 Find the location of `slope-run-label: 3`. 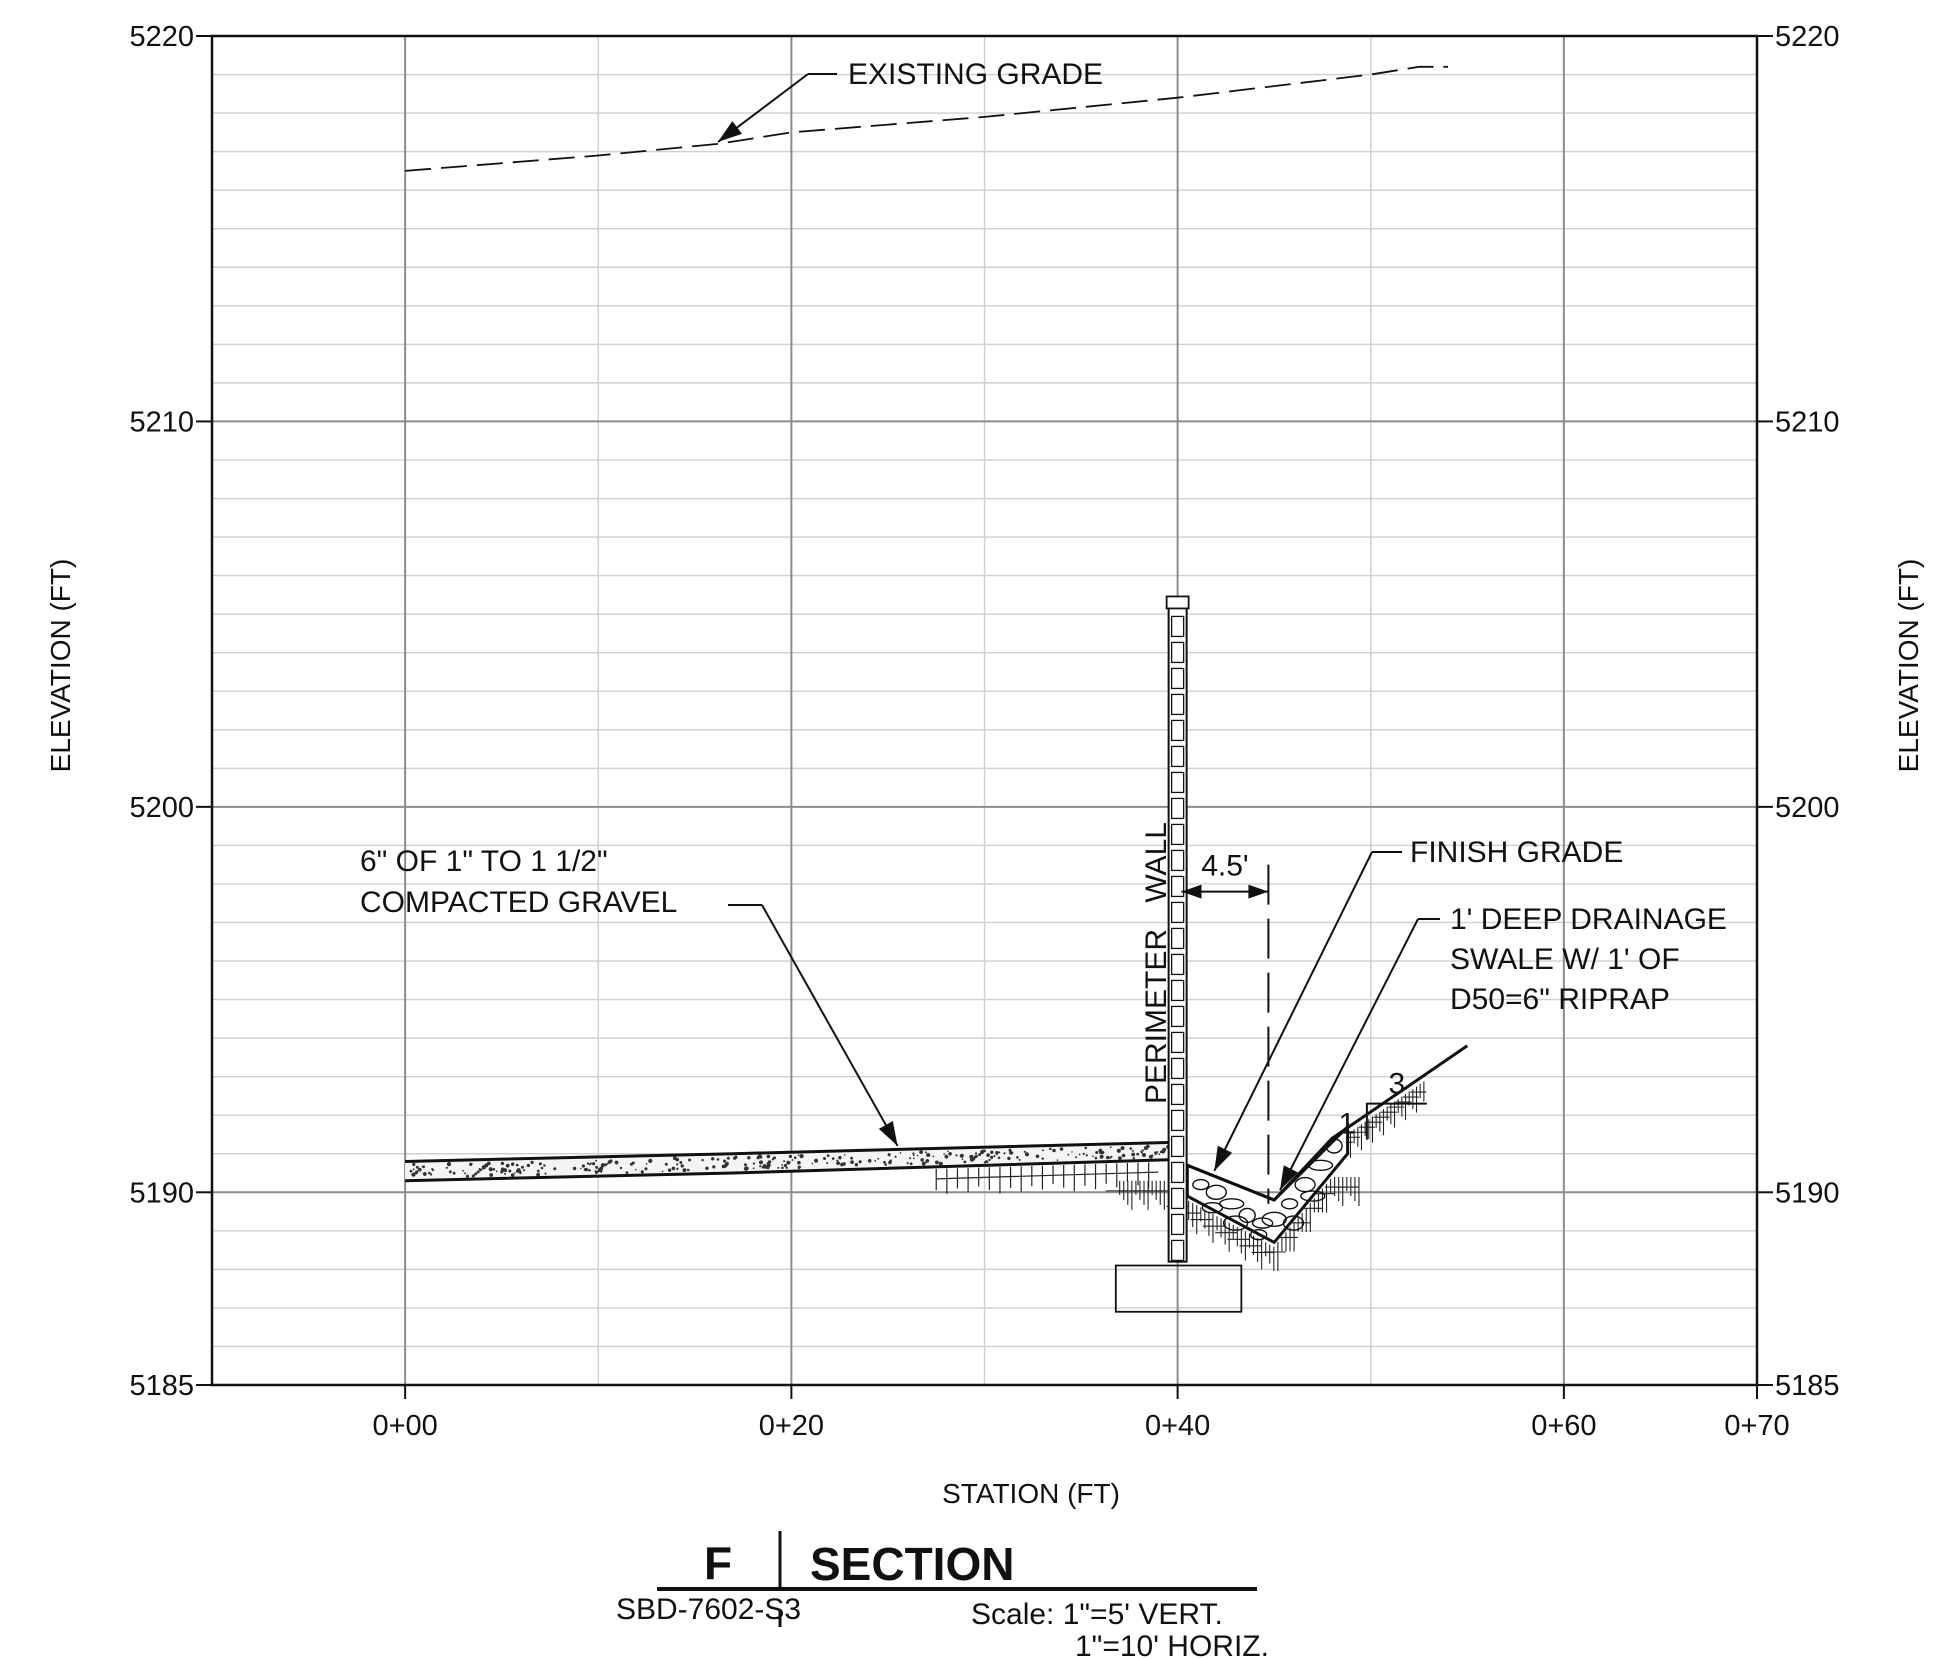

slope-run-label: 3 is located at coordinates (1397, 1084).